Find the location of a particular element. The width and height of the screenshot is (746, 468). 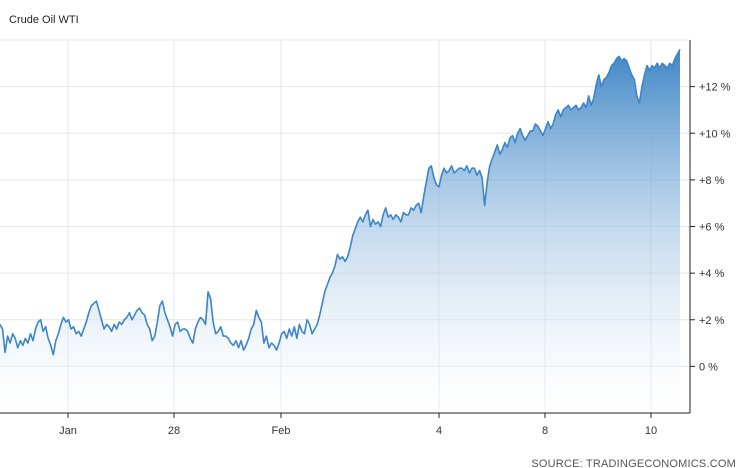

x-tick-label: 10 is located at coordinates (651, 431).